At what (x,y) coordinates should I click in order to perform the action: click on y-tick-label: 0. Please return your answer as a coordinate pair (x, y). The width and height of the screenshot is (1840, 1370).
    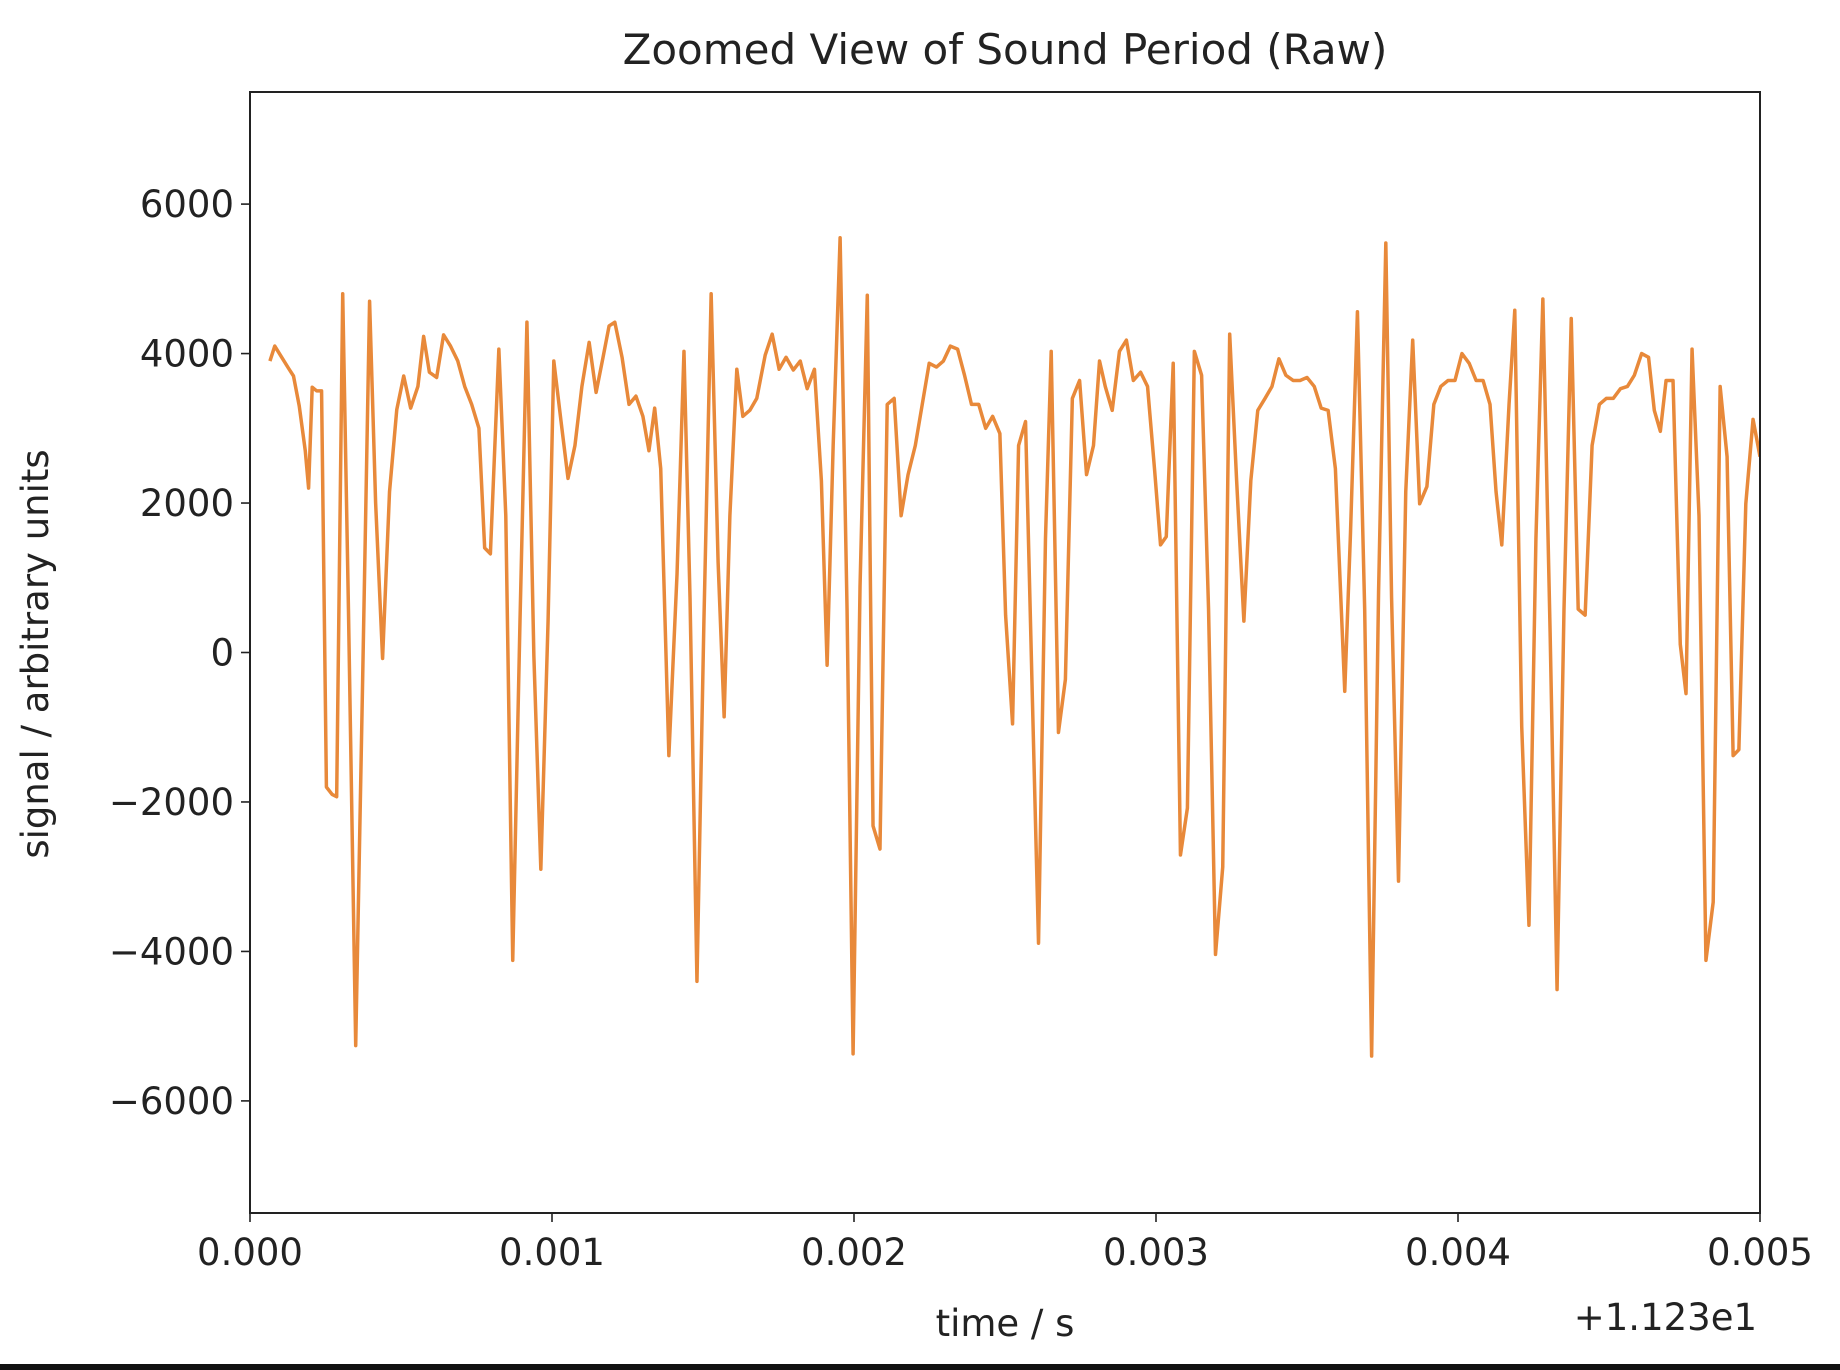
    Looking at the image, I should click on (222, 653).